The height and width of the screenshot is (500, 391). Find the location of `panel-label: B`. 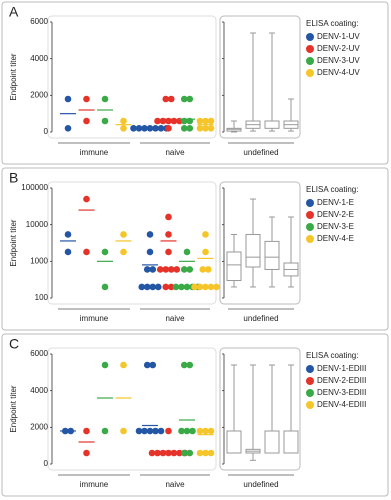

panel-label: B is located at coordinates (13, 178).